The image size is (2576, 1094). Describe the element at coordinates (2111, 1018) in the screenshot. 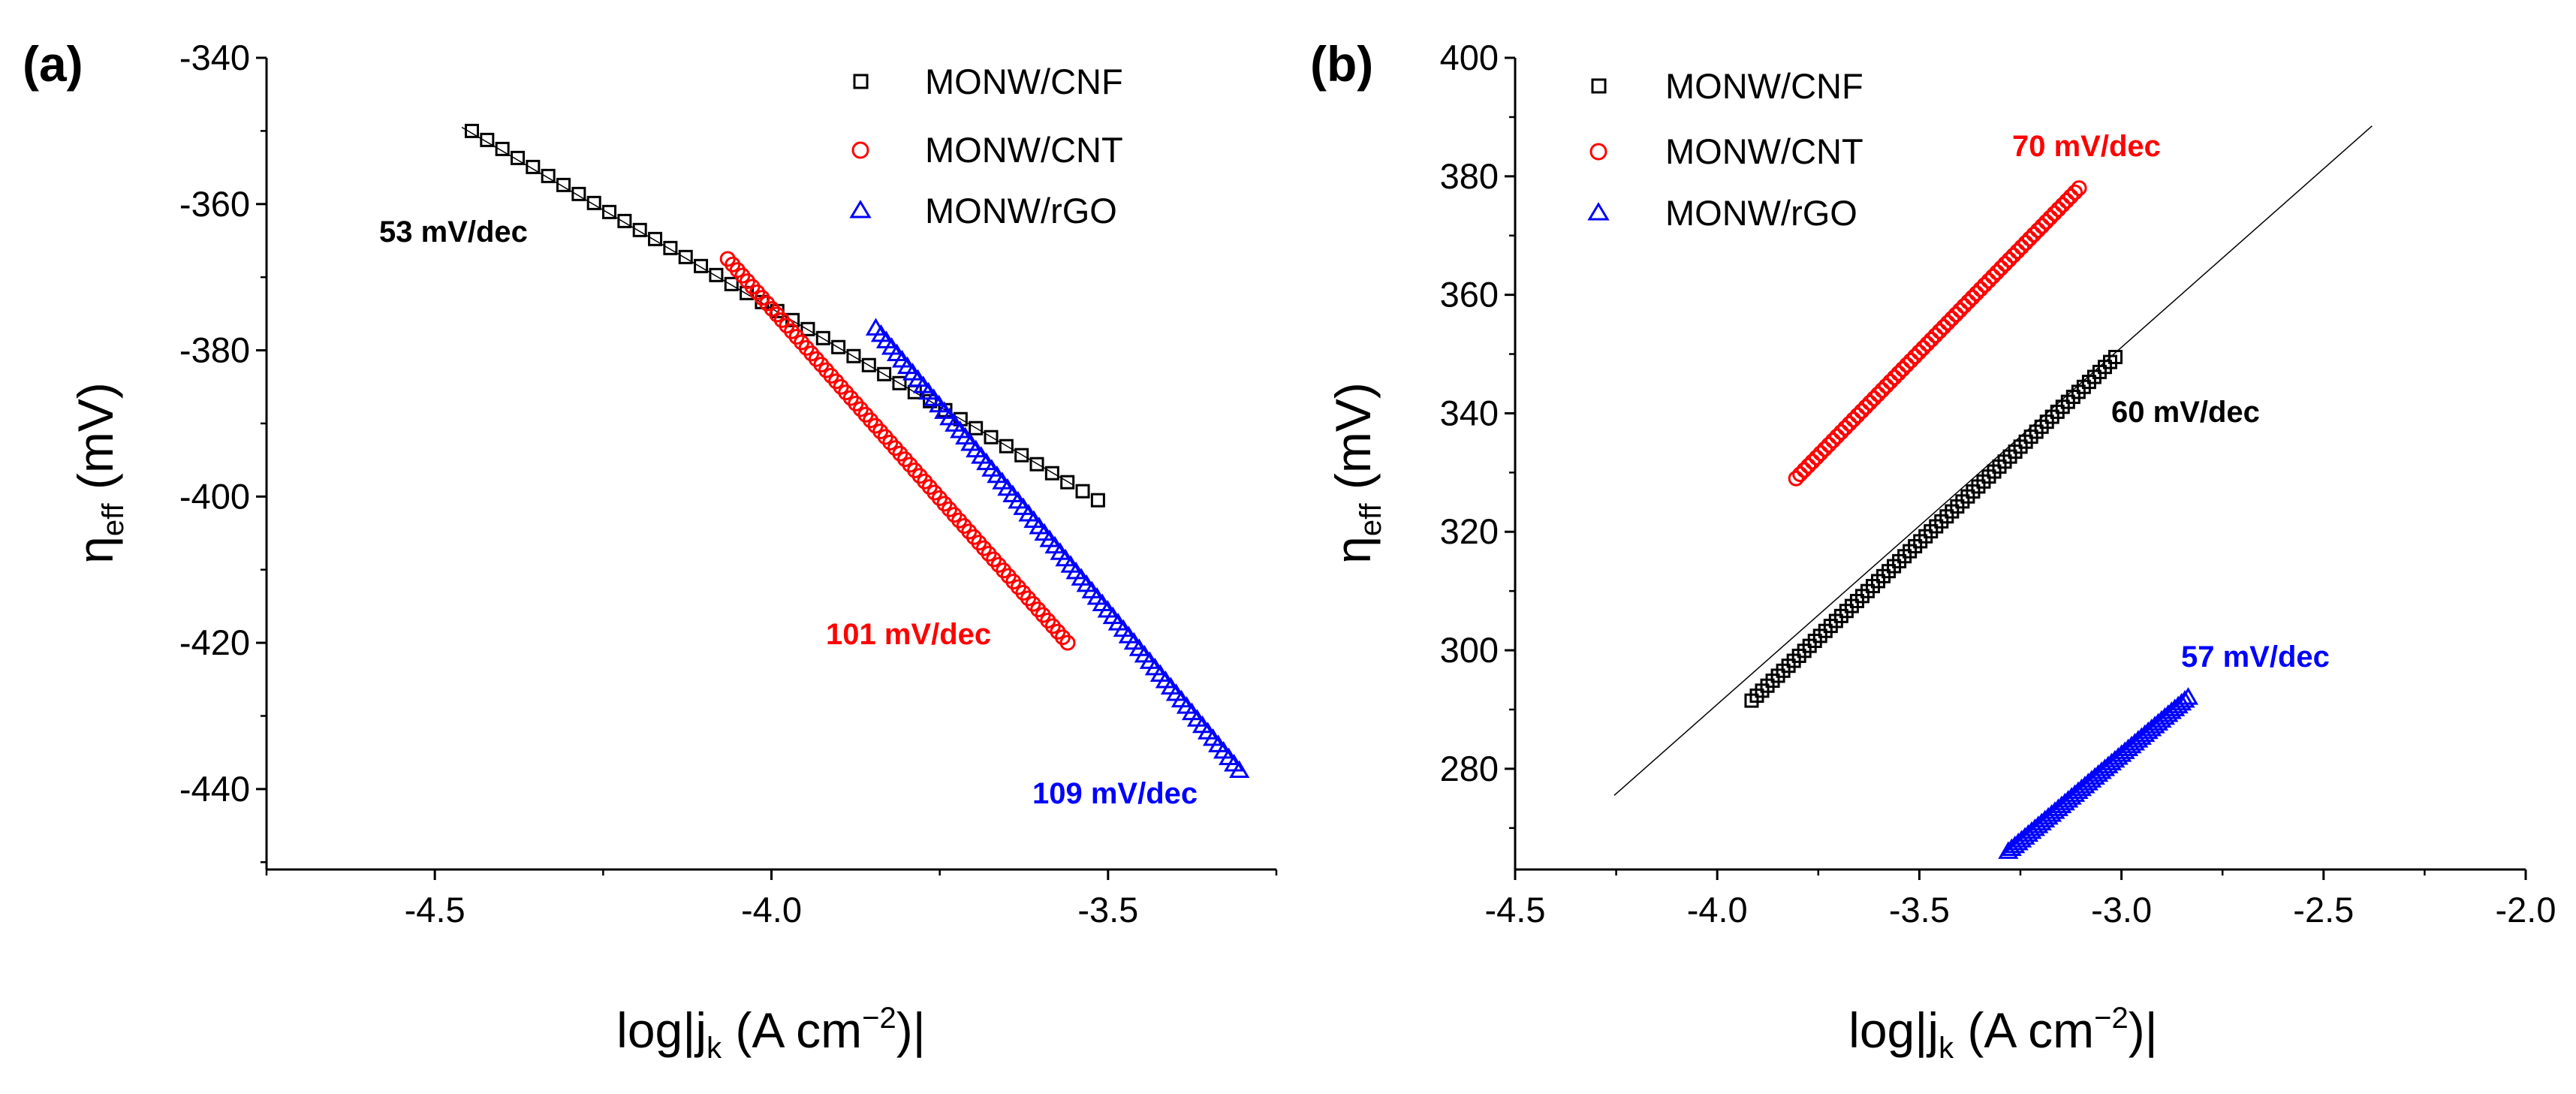

I see `panel-b-x-label-sup: −2` at that location.